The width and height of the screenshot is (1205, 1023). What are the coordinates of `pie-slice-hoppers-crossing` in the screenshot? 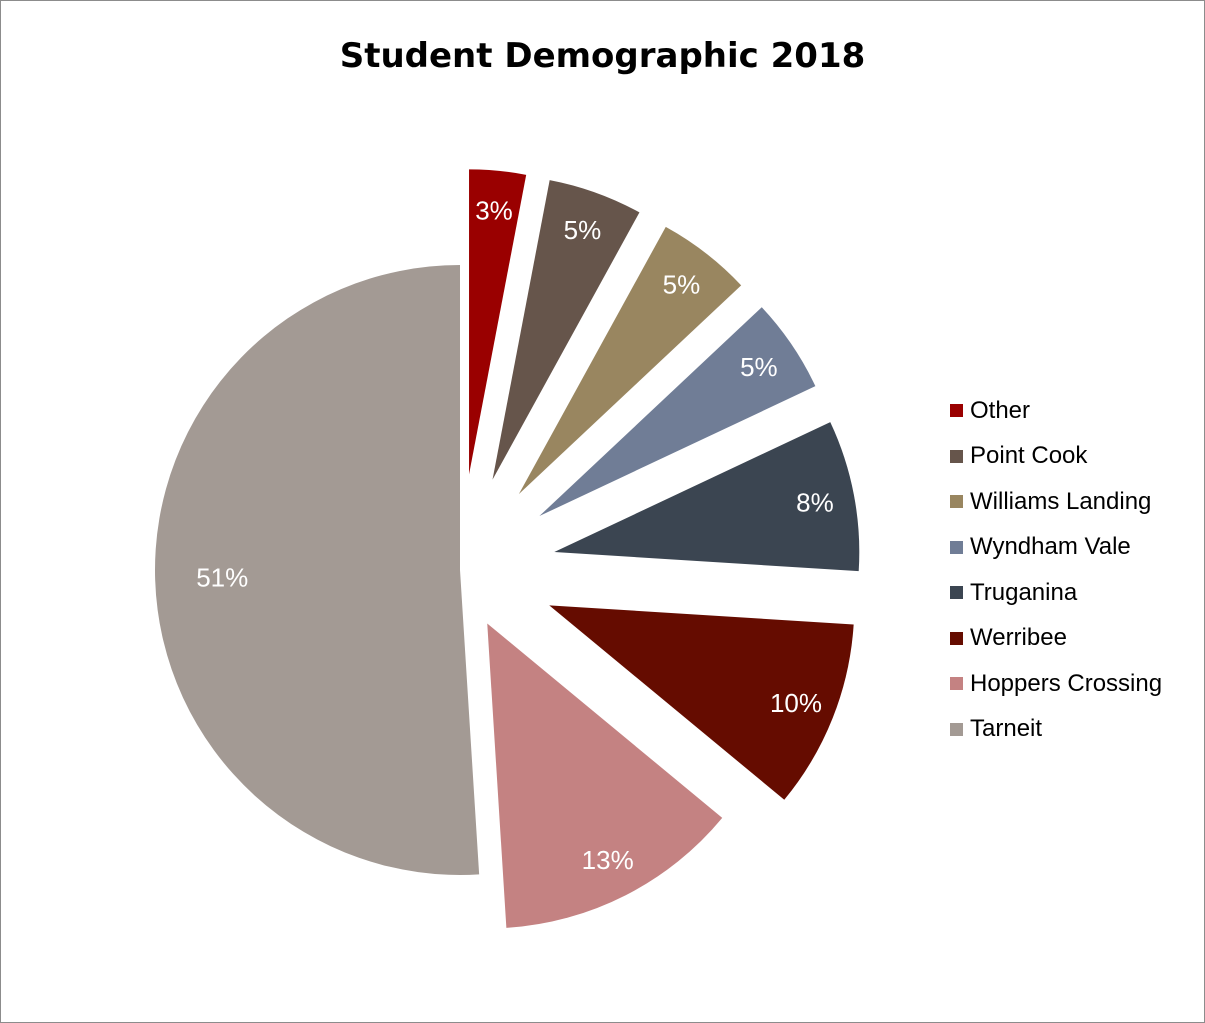 It's located at (605, 775).